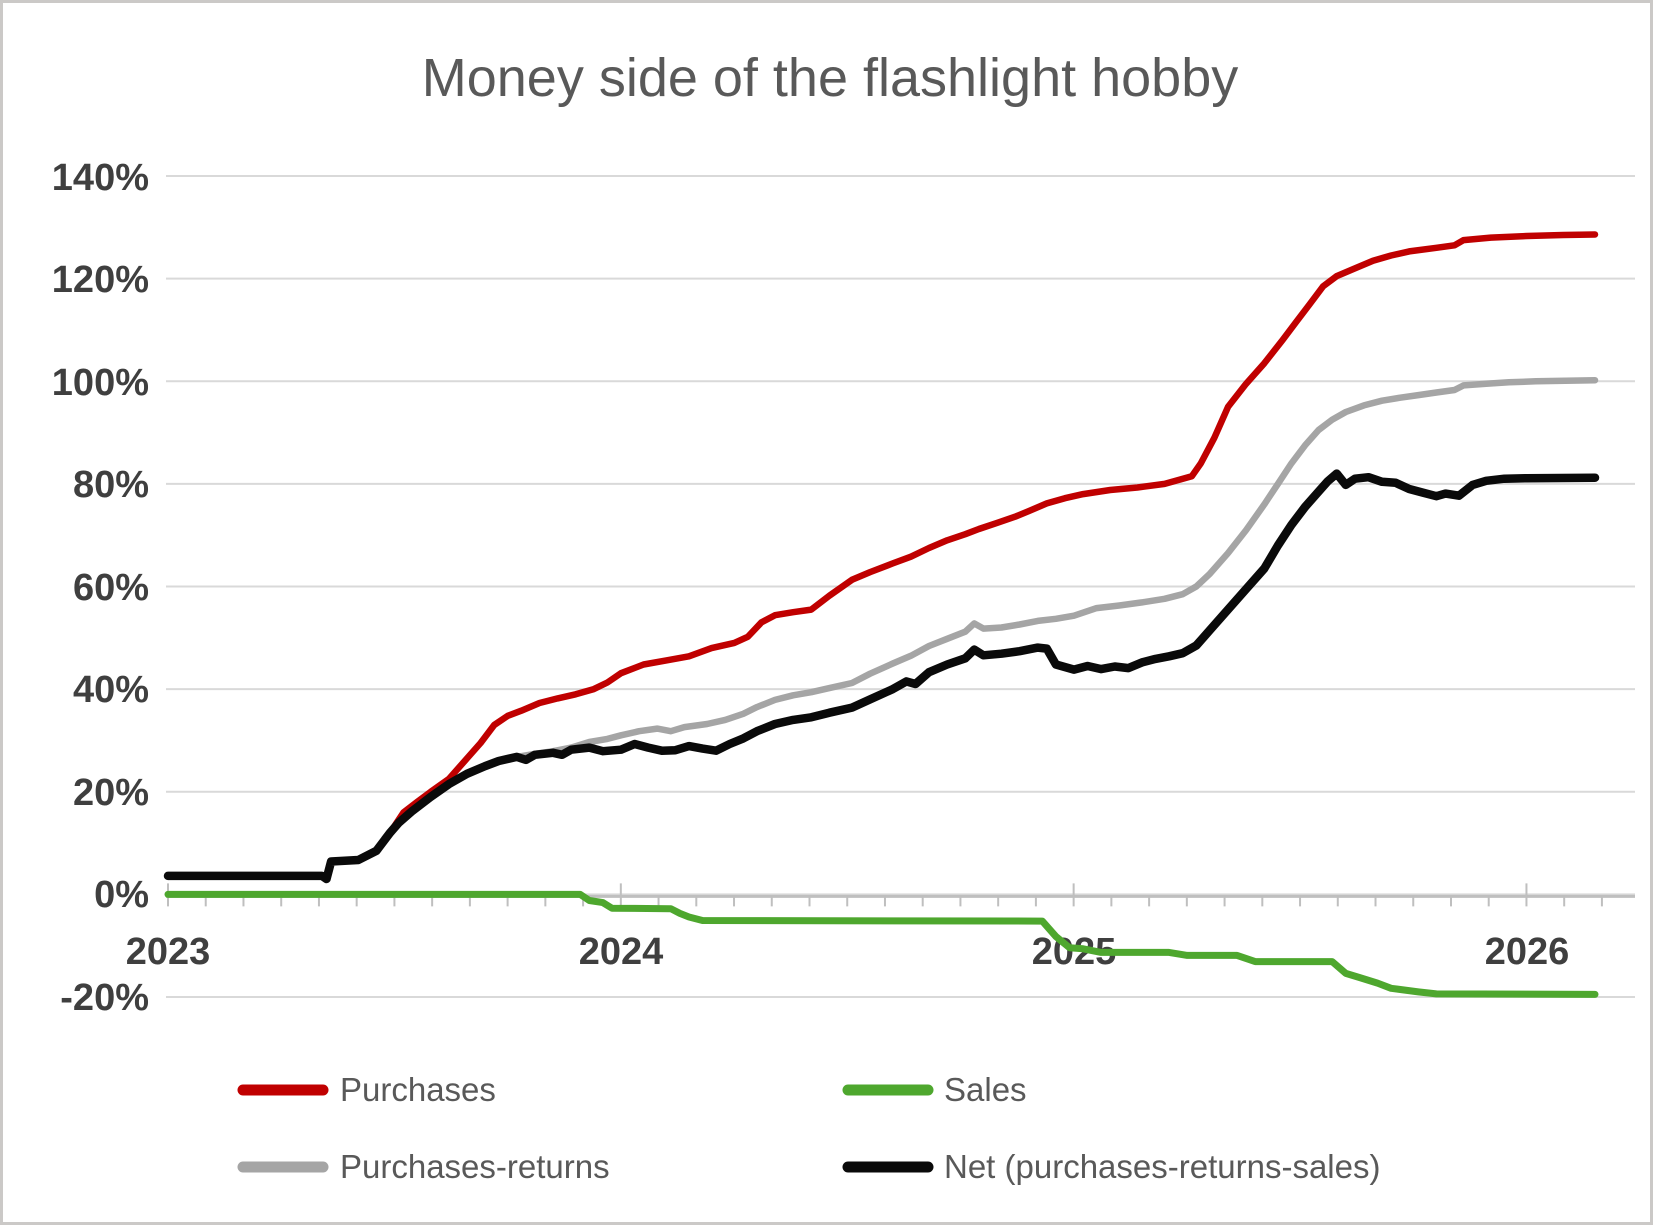 This screenshot has width=1653, height=1225. What do you see at coordinates (934, 1089) in the screenshot?
I see `legend-item-sales: Sales` at bounding box center [934, 1089].